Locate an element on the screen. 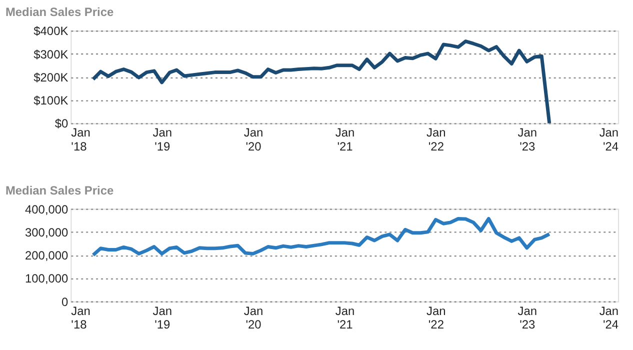 This screenshot has height=350, width=633. y-tick-label: 300,000 is located at coordinates (47, 232).